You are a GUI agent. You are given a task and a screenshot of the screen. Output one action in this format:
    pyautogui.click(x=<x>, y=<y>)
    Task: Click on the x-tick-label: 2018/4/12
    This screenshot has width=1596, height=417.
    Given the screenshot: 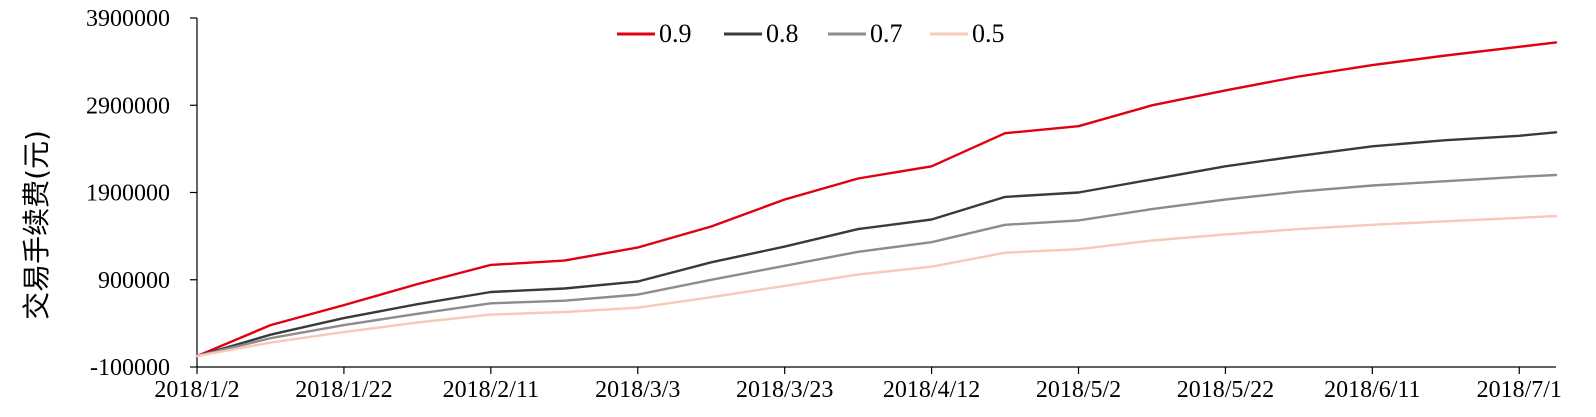 What is the action you would take?
    pyautogui.click(x=931, y=390)
    